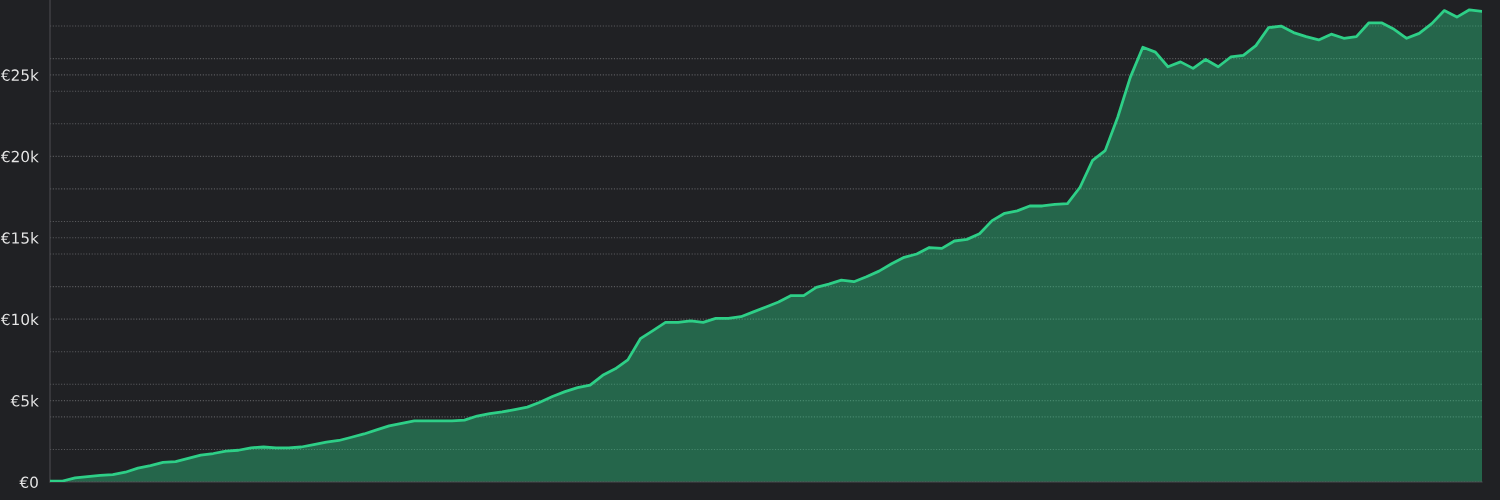 The image size is (1500, 500). Describe the element at coordinates (19, 156) in the screenshot. I see `y-tick-label: €20k` at that location.